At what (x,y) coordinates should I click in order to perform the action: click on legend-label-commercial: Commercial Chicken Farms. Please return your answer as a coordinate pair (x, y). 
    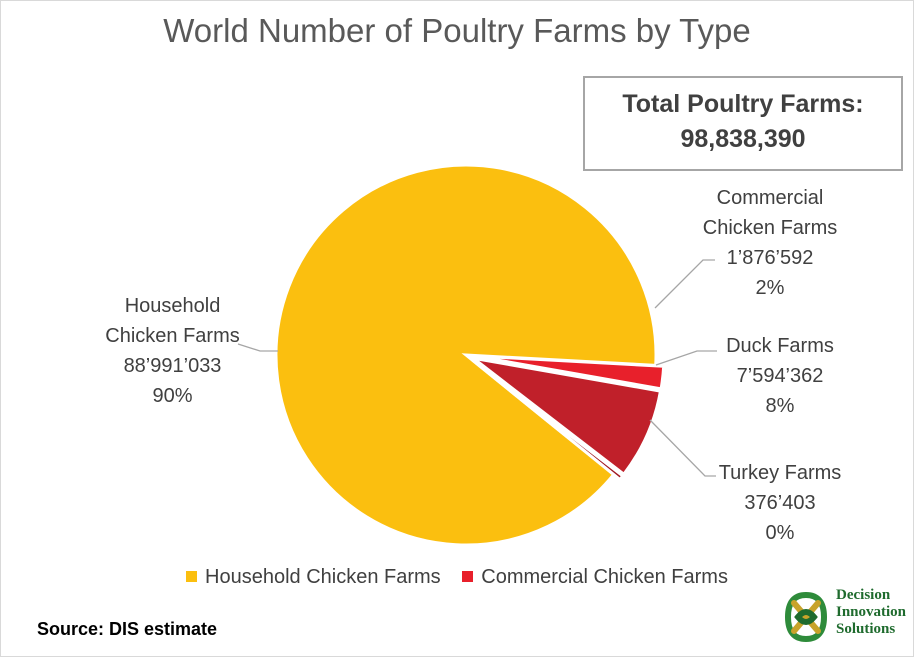
    Looking at the image, I should click on (604, 577).